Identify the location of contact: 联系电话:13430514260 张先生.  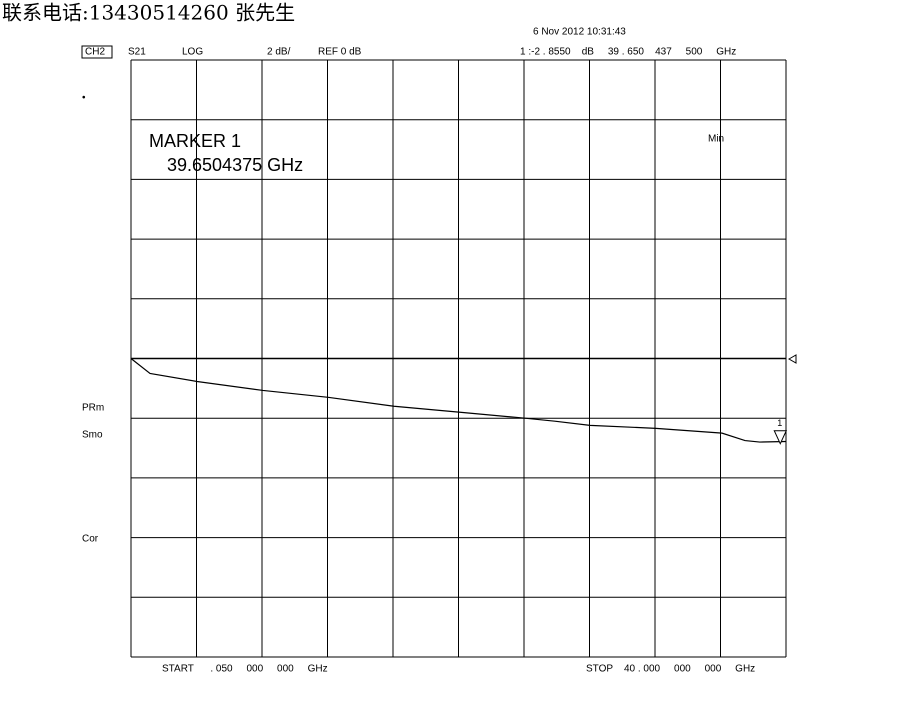
(148, 13).